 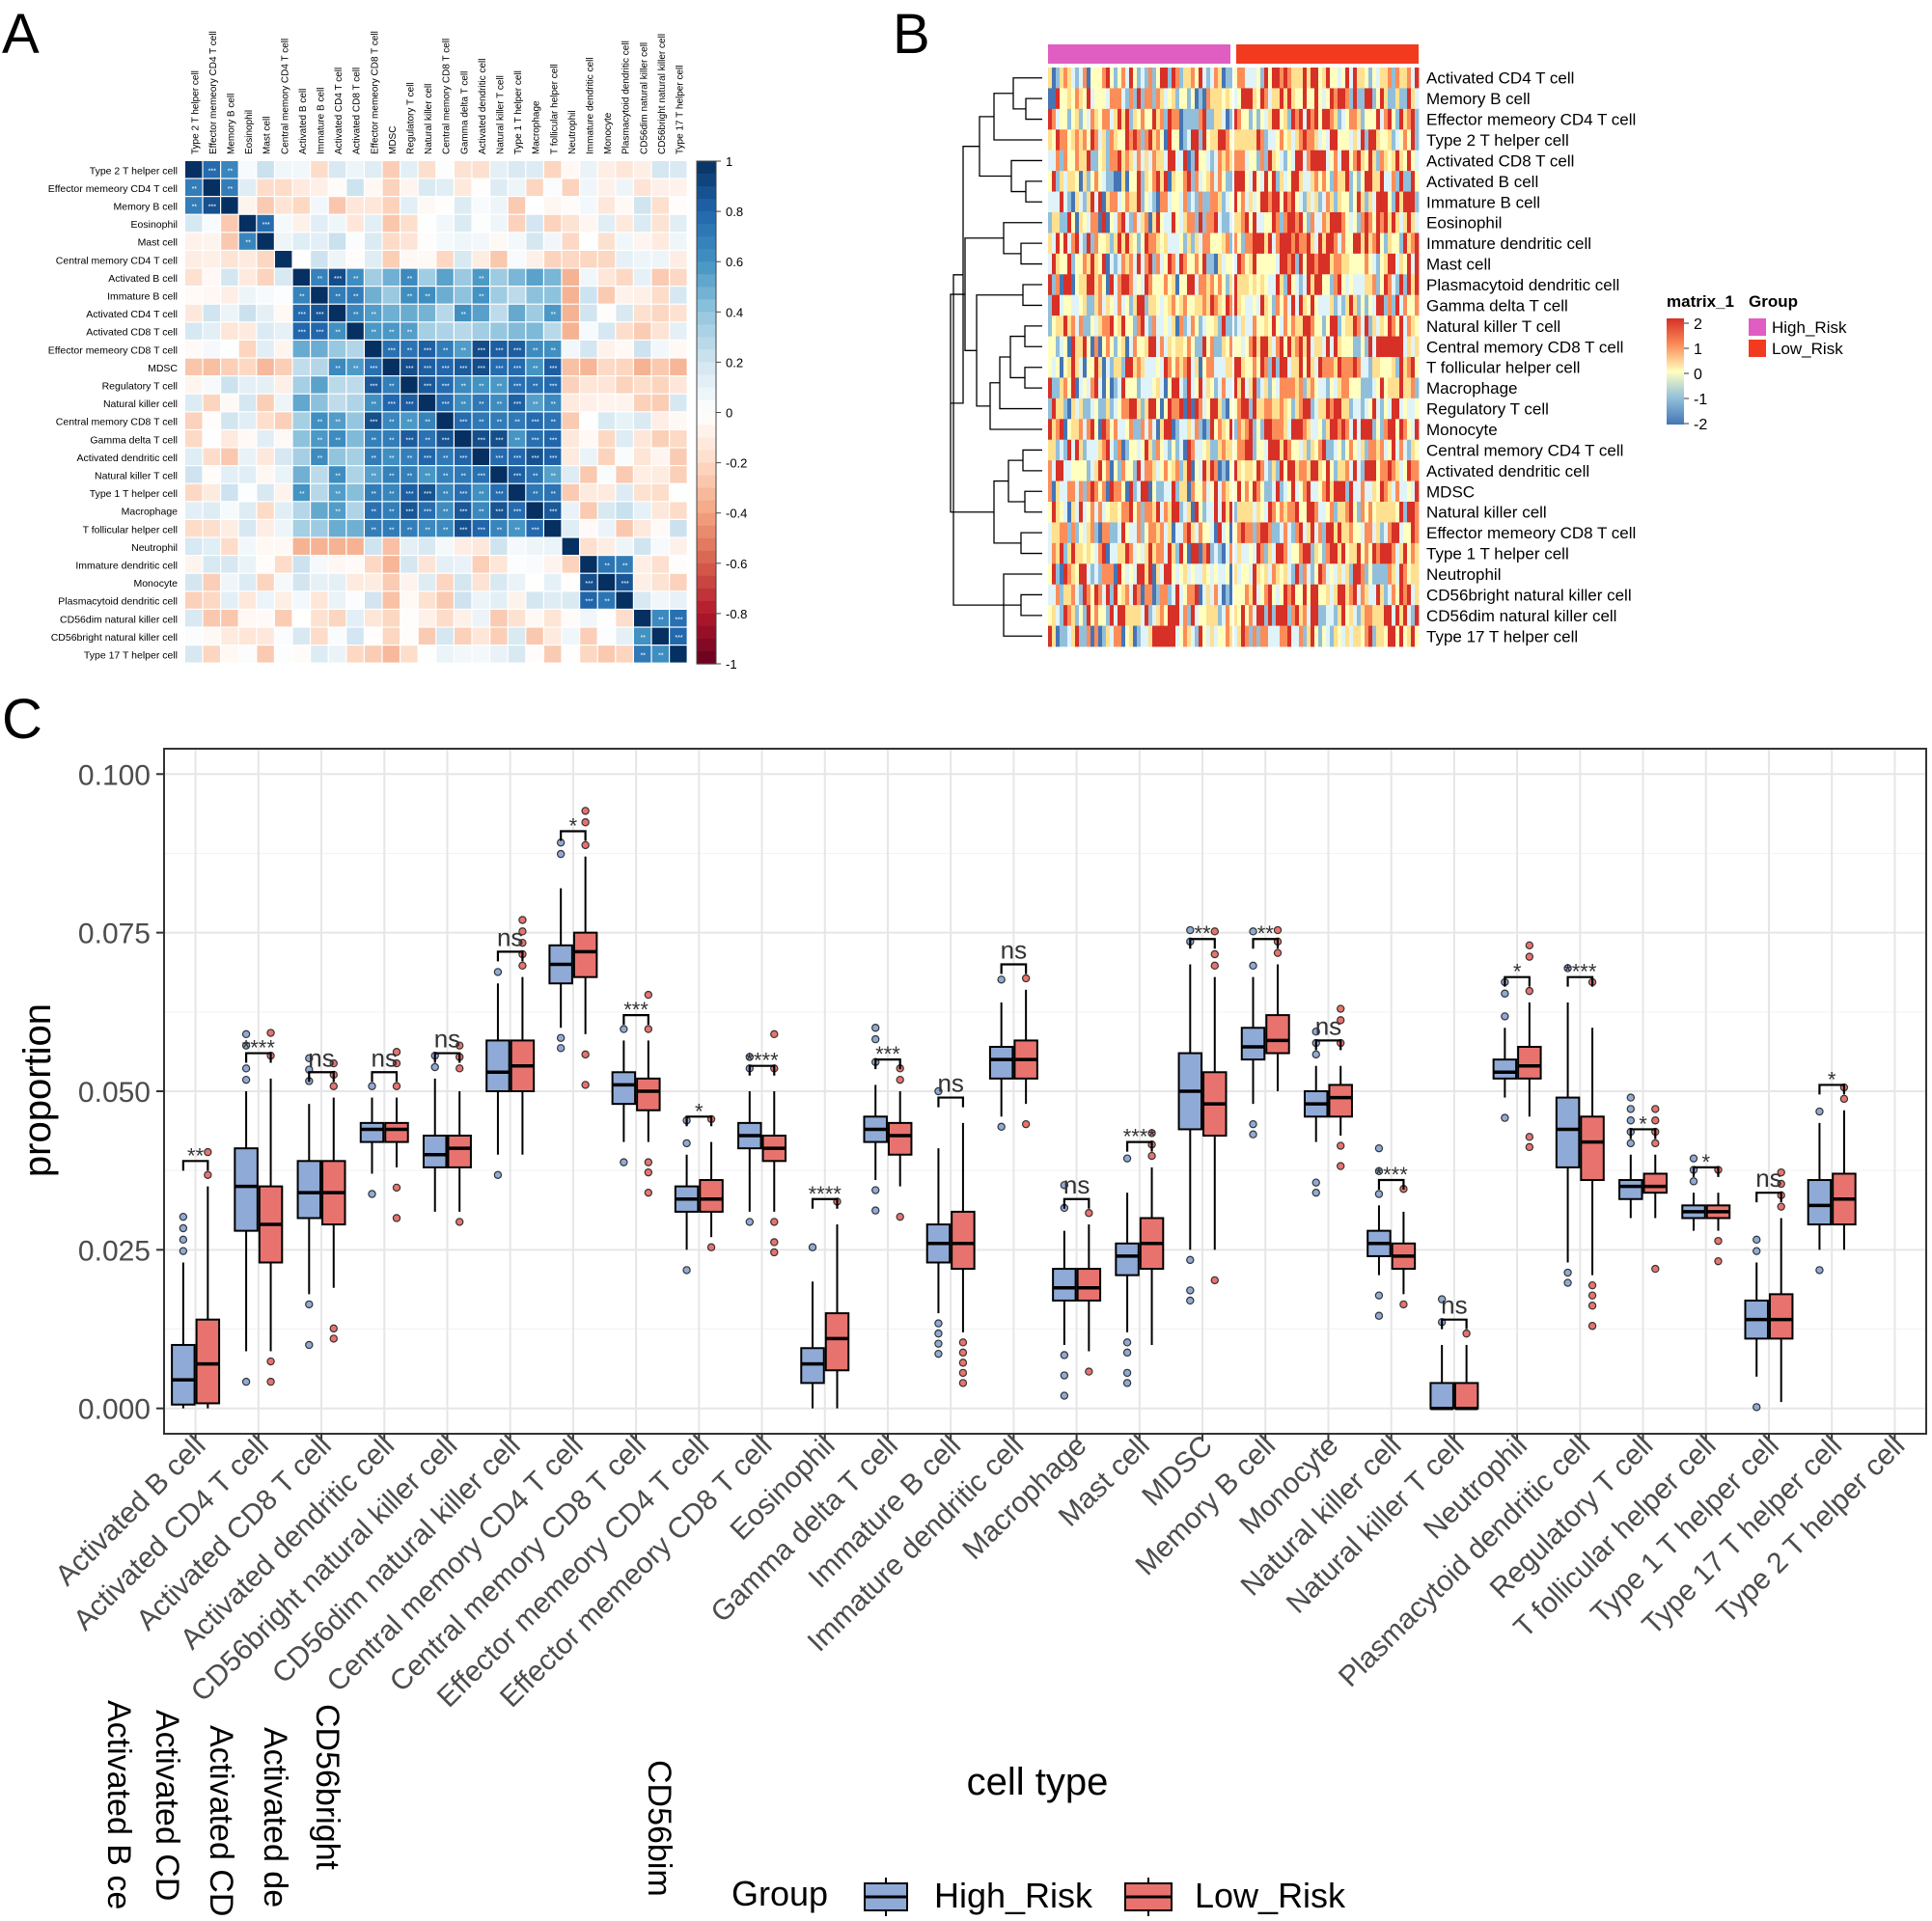 I want to click on colorbar-step, so click(x=706, y=281).